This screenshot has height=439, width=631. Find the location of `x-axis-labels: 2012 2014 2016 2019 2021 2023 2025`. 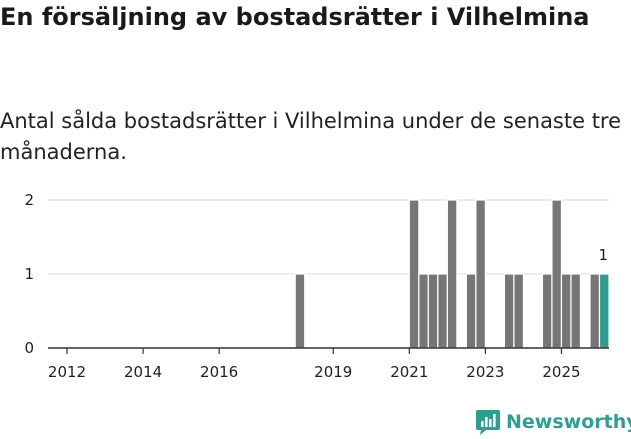

x-axis-labels: 2012 2014 2016 2019 2021 2023 2025 is located at coordinates (314, 372).